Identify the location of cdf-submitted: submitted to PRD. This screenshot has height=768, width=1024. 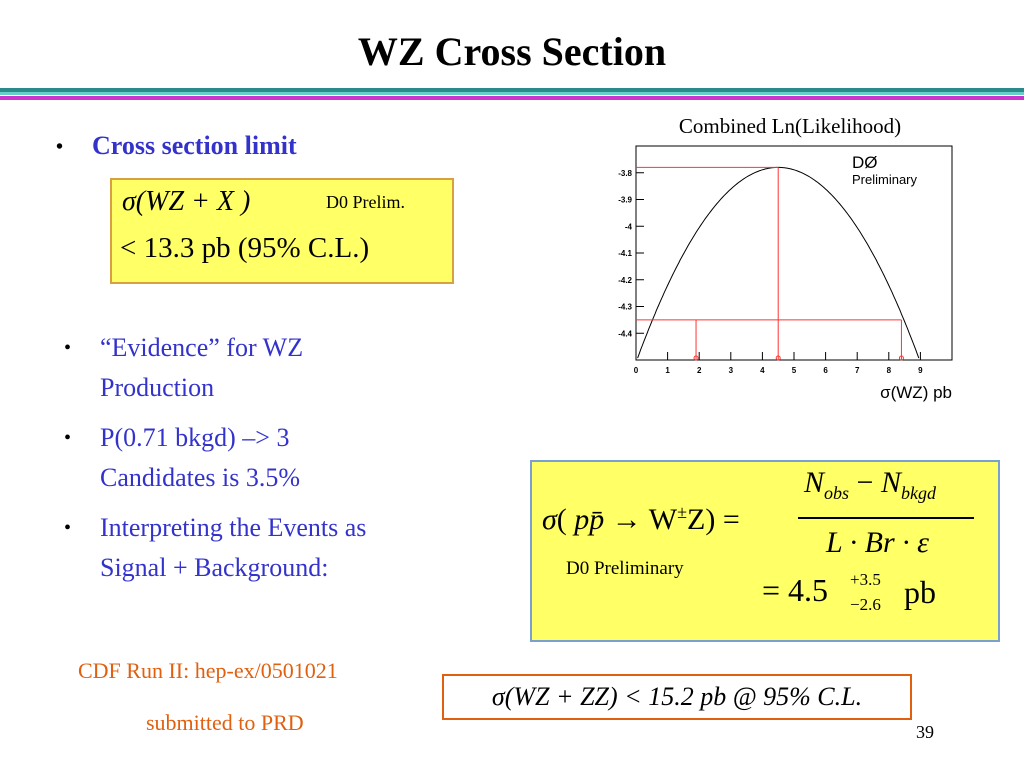
(225, 722).